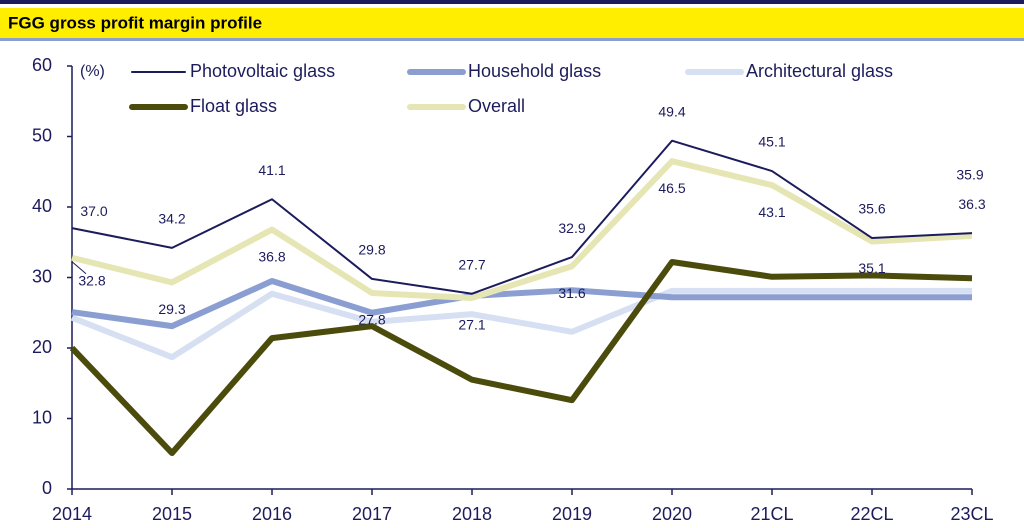 This screenshot has height=528, width=1024. I want to click on data-label: 34.2, so click(171, 219).